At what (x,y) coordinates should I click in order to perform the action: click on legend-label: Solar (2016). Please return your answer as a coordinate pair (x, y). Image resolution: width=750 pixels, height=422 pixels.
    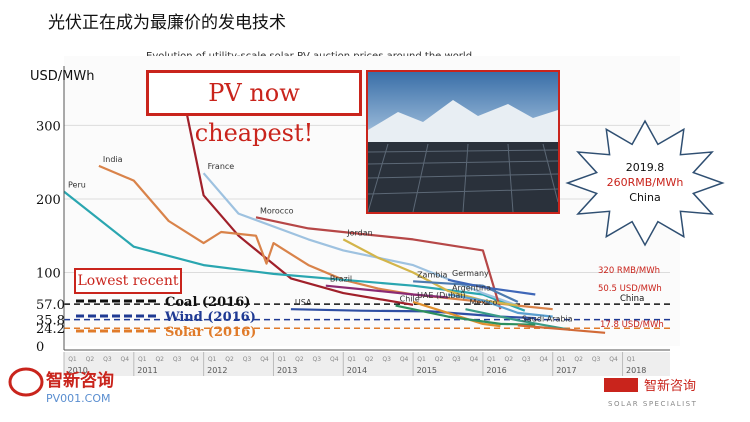
    Looking at the image, I should click on (210, 332).